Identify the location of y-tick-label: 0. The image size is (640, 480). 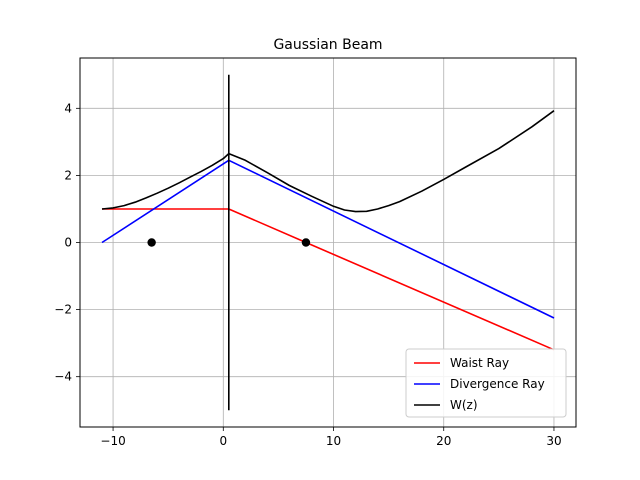
(68, 243).